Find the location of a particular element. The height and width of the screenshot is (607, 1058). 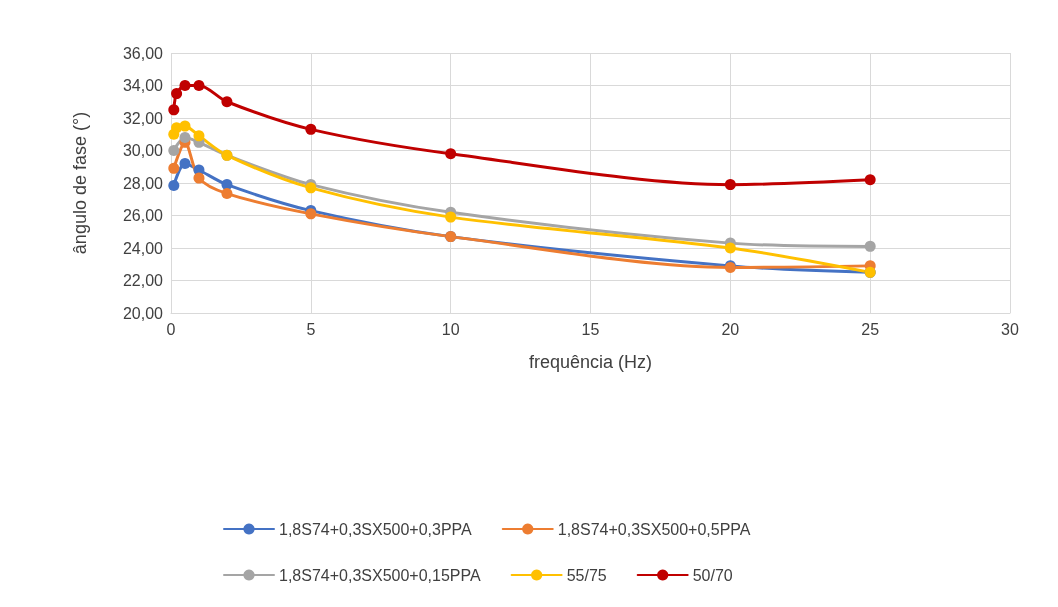

x-tick-label: 25 is located at coordinates (870, 329).